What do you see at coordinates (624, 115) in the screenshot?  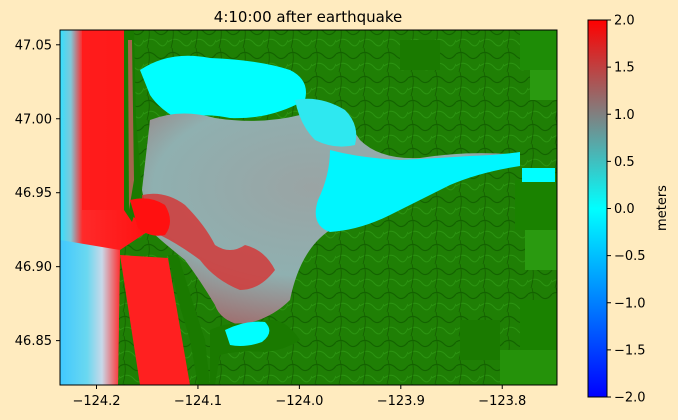 I see `colorbar-tick-label: 1.0` at bounding box center [624, 115].